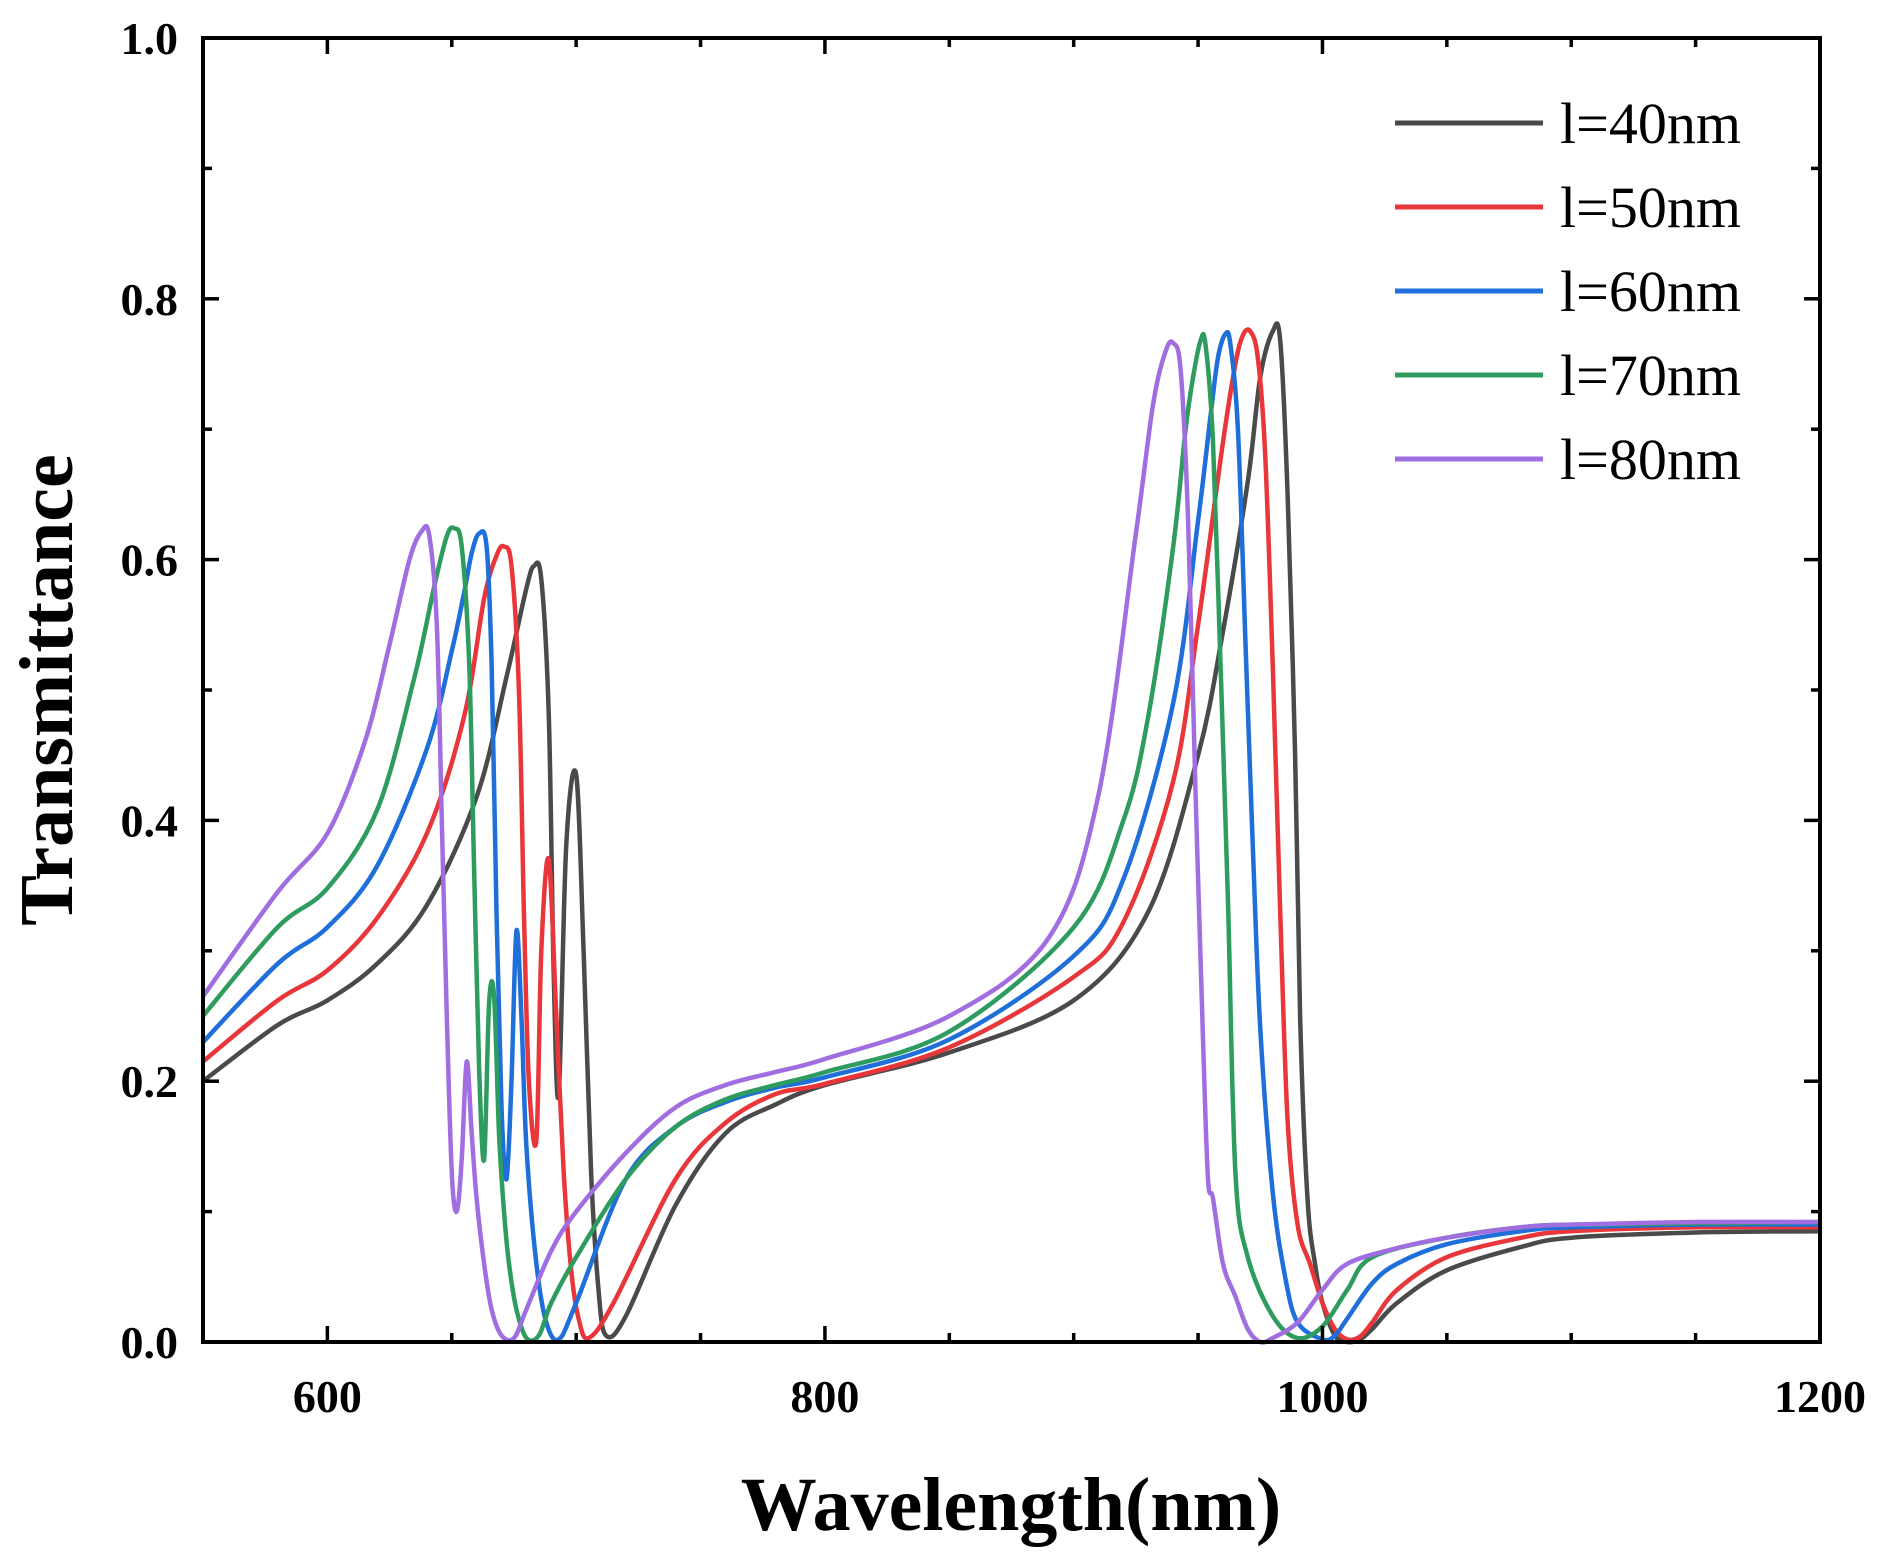 The height and width of the screenshot is (1559, 1890). What do you see at coordinates (150, 690) in the screenshot?
I see `y-tick-labels: 0.0 0.2 0.4 0.6 0.8 1.0` at bounding box center [150, 690].